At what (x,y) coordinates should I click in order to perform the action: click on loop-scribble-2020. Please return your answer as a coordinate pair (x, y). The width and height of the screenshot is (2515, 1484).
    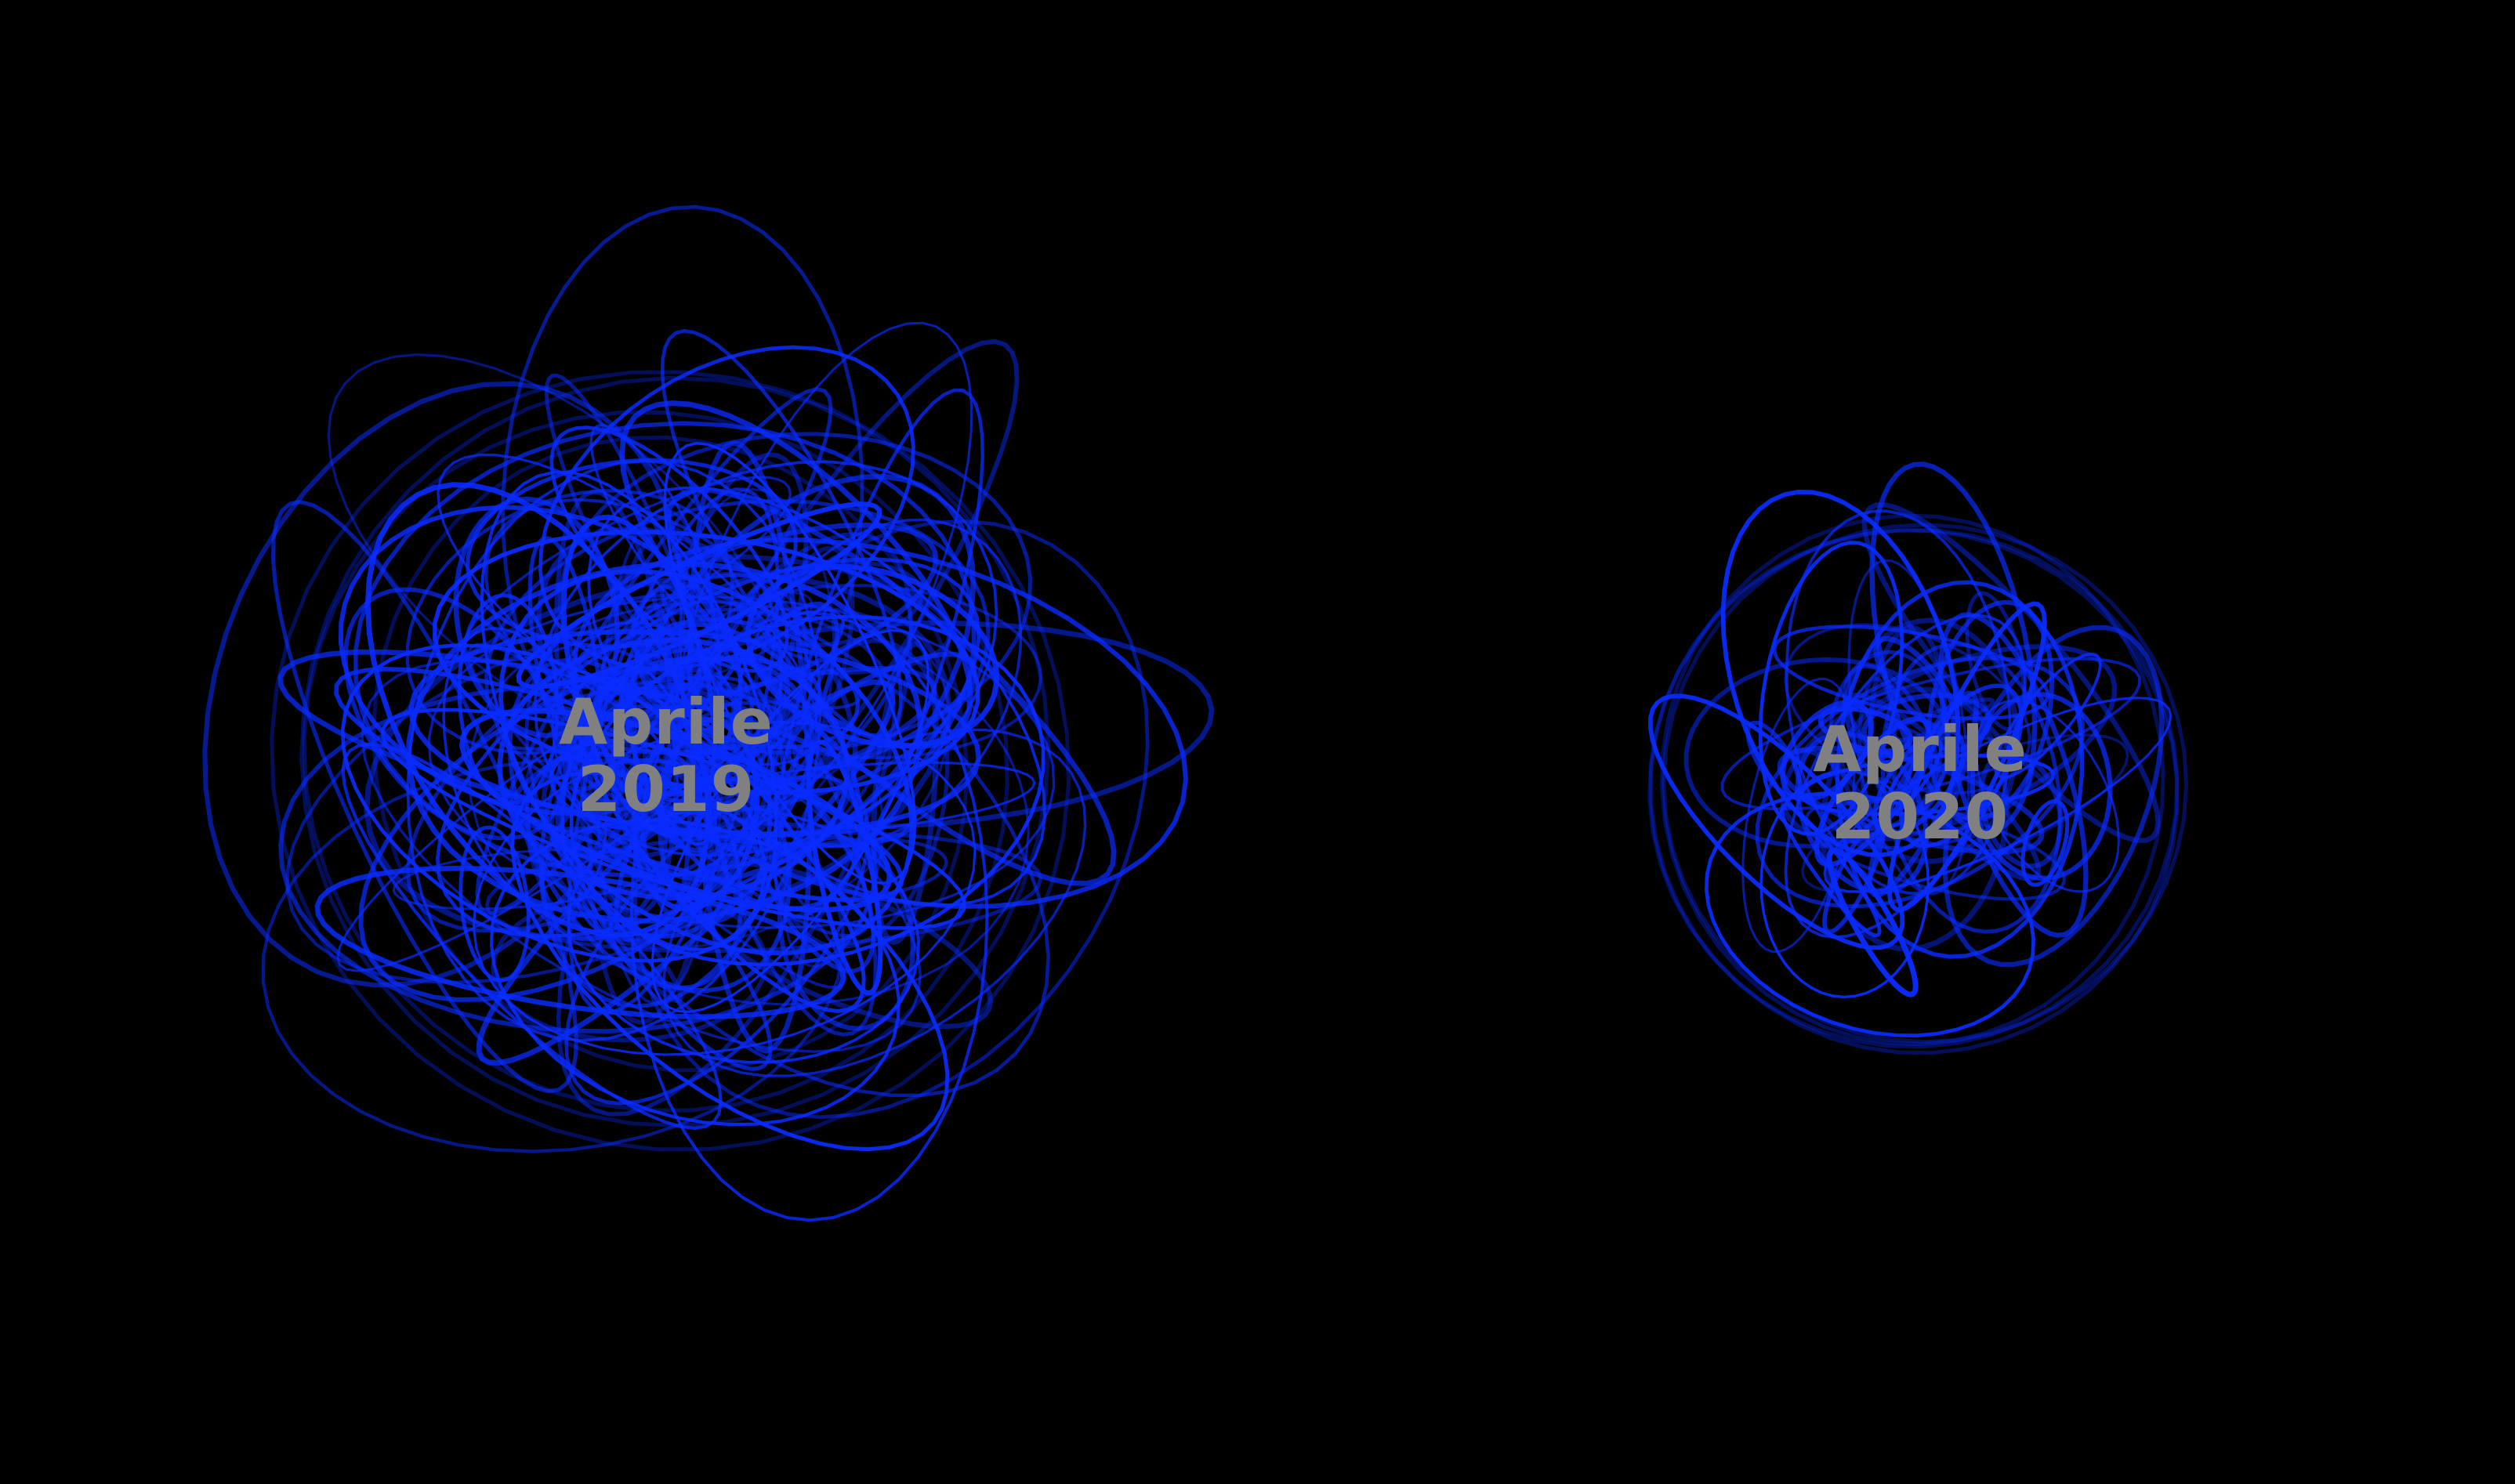
    Looking at the image, I should click on (1918, 758).